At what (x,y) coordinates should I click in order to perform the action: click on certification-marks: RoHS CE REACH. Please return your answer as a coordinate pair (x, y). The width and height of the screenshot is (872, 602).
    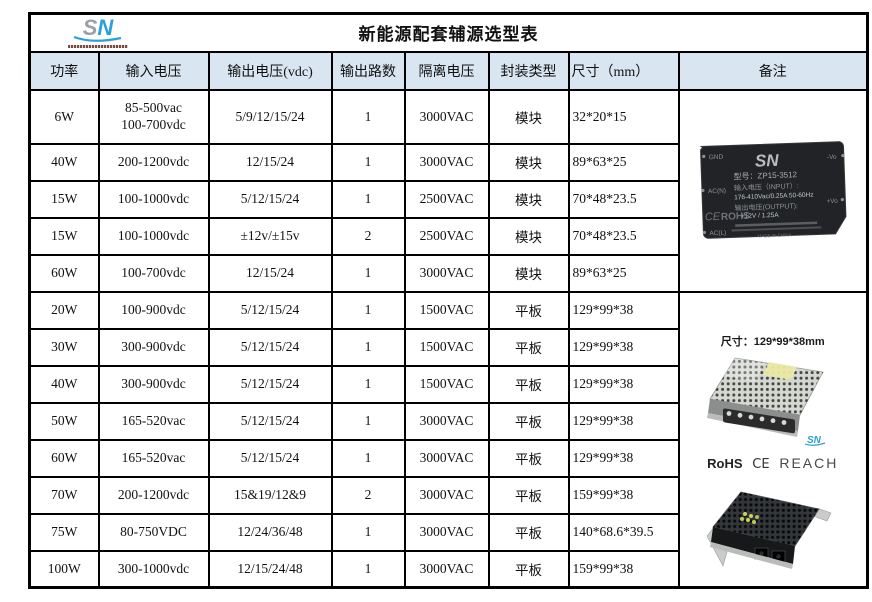
    Looking at the image, I should click on (772, 463).